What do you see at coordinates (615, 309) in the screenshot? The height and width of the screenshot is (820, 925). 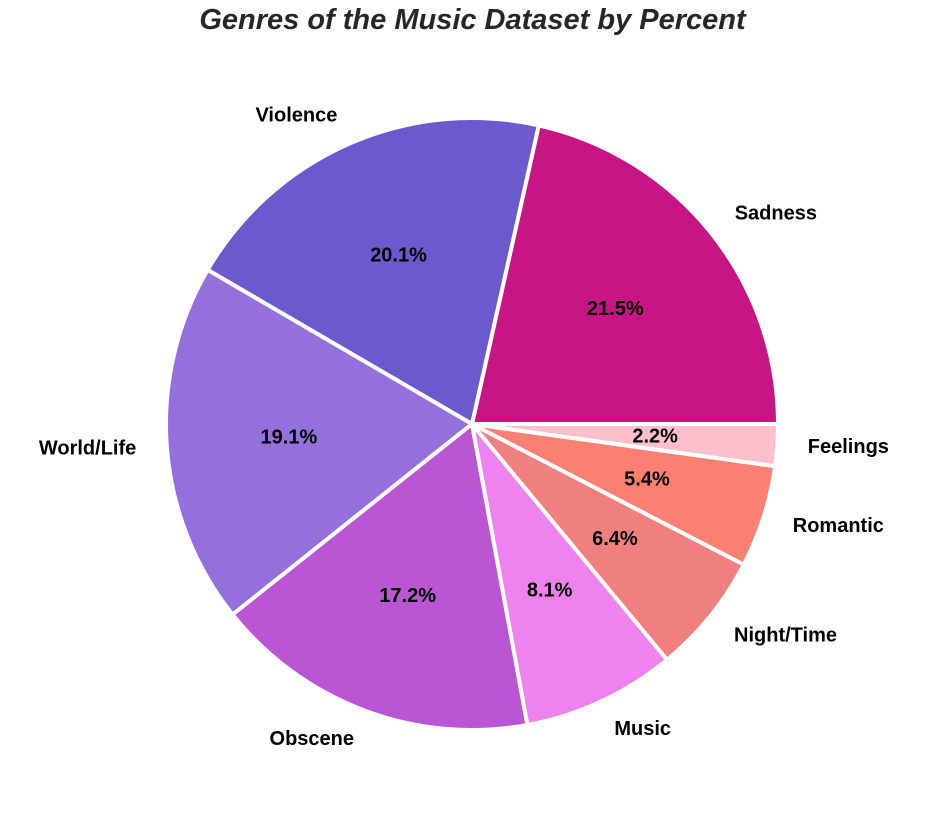 I see `pct-label-sadness: 21.5%` at bounding box center [615, 309].